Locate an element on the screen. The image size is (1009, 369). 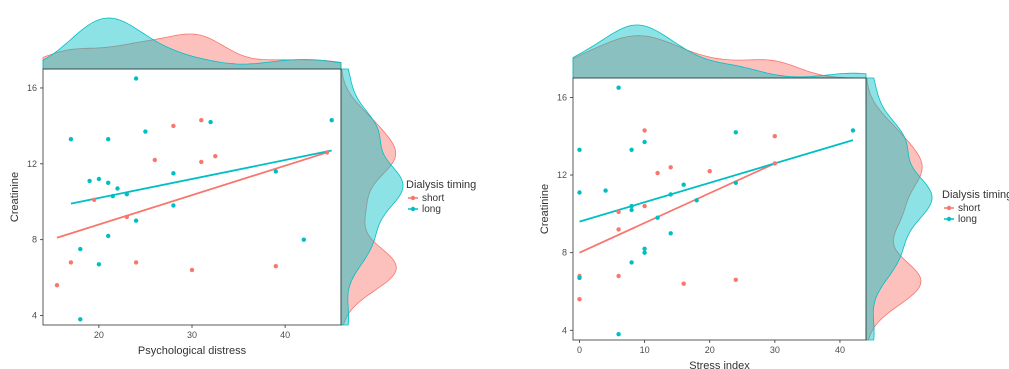
top-density-short is located at coordinates (719, 57).